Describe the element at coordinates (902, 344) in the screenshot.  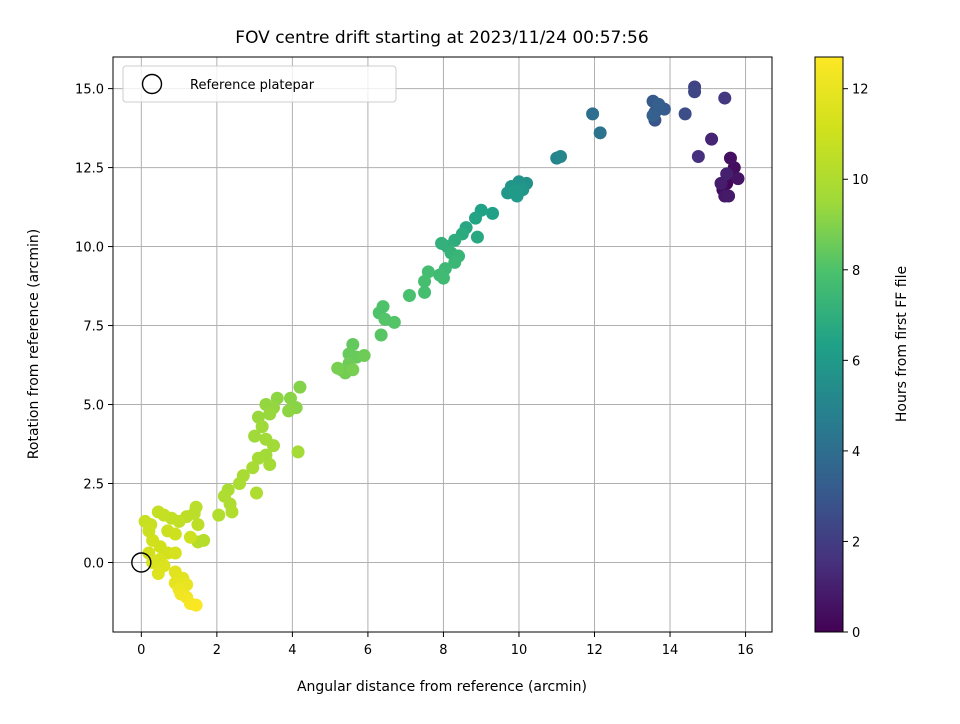
I see `colorbar-label: Hours from first FF file` at that location.